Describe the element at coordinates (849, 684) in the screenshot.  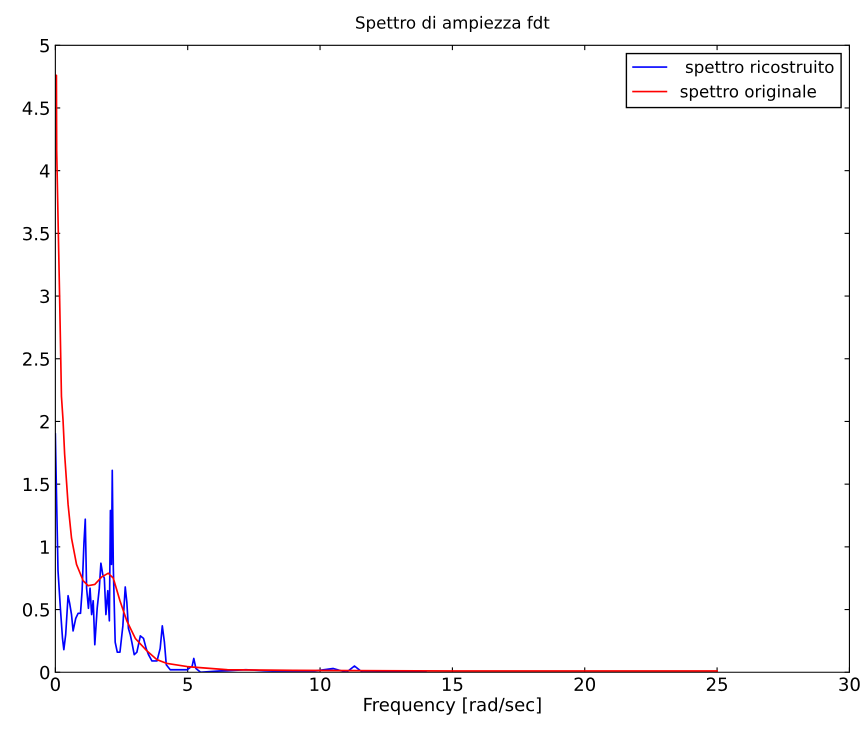
I see `x-tick-label: 30` at that location.